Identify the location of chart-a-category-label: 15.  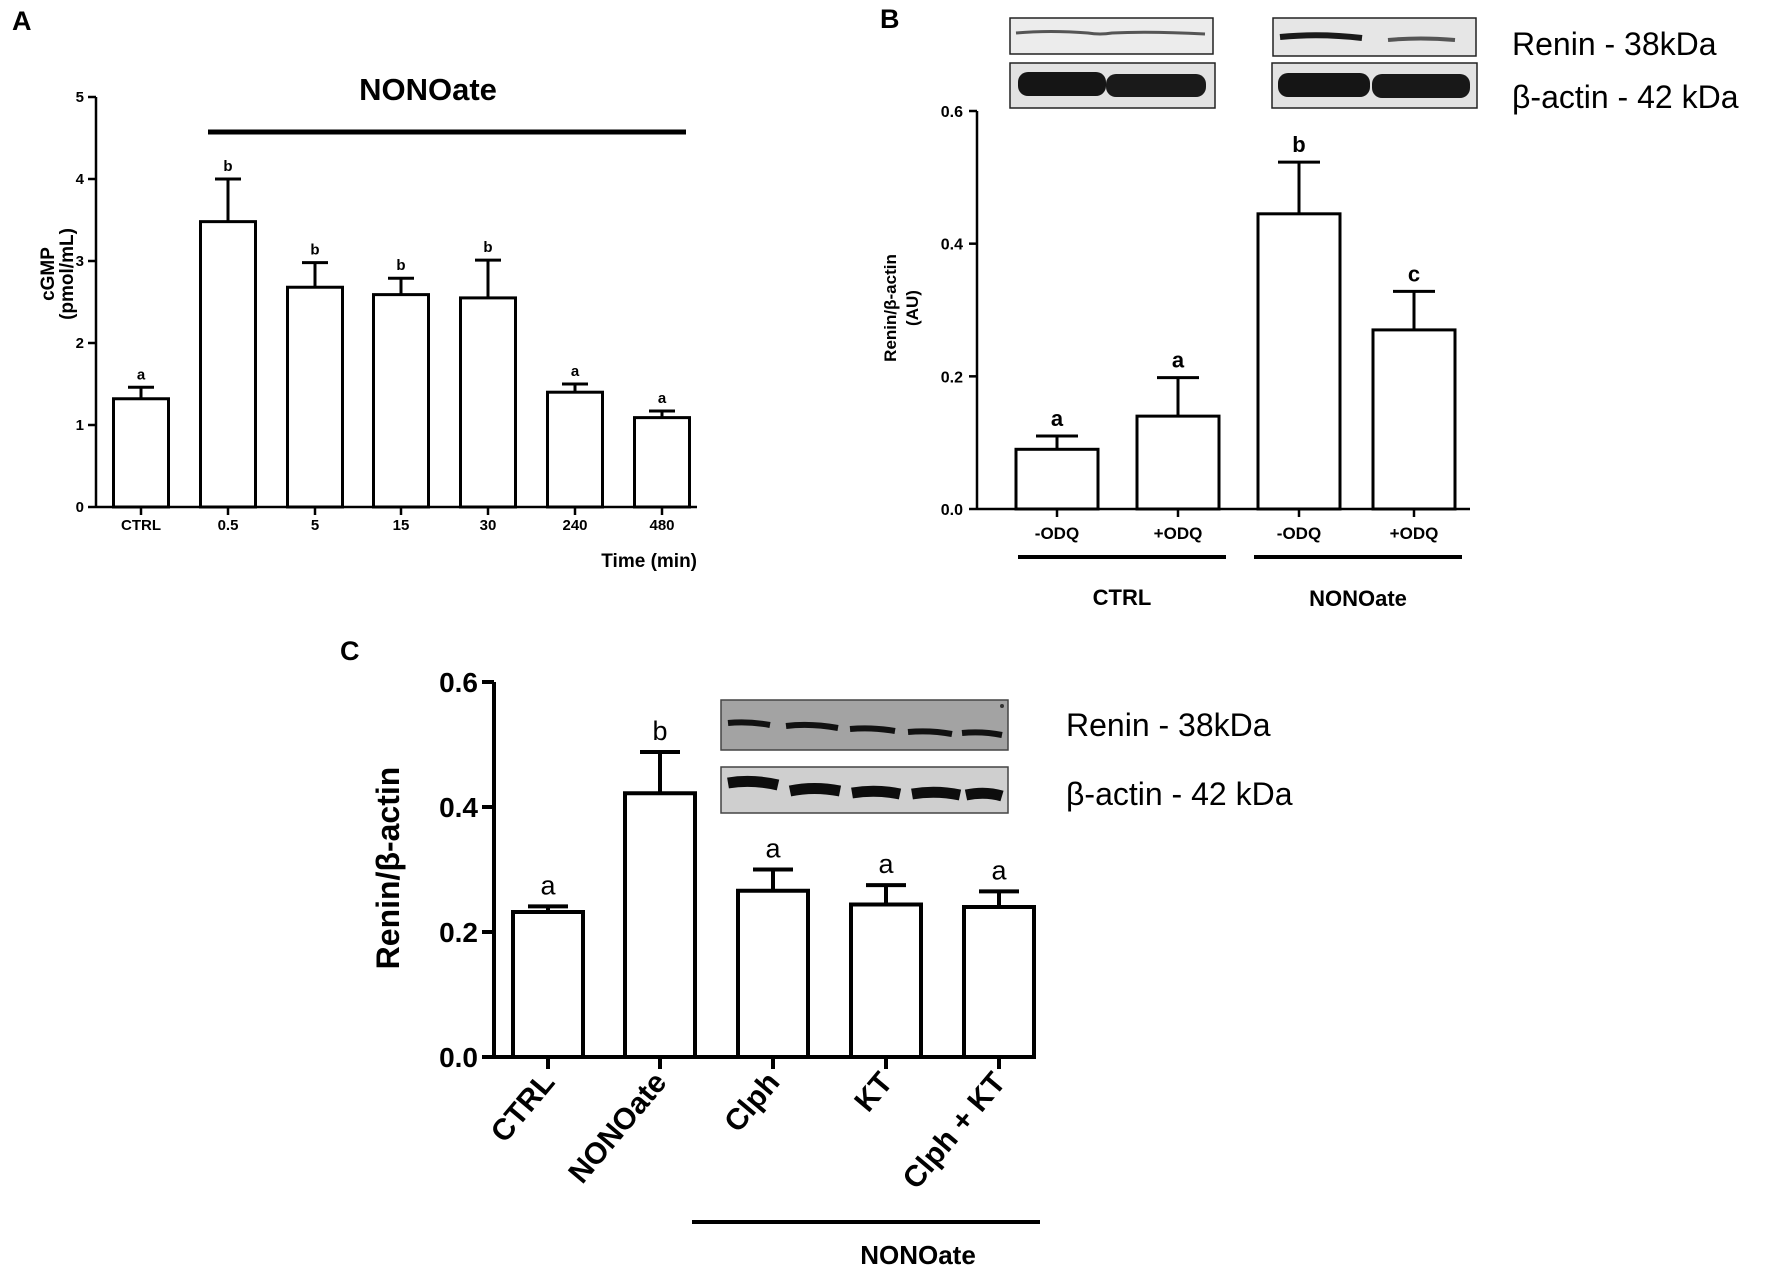
(401, 525).